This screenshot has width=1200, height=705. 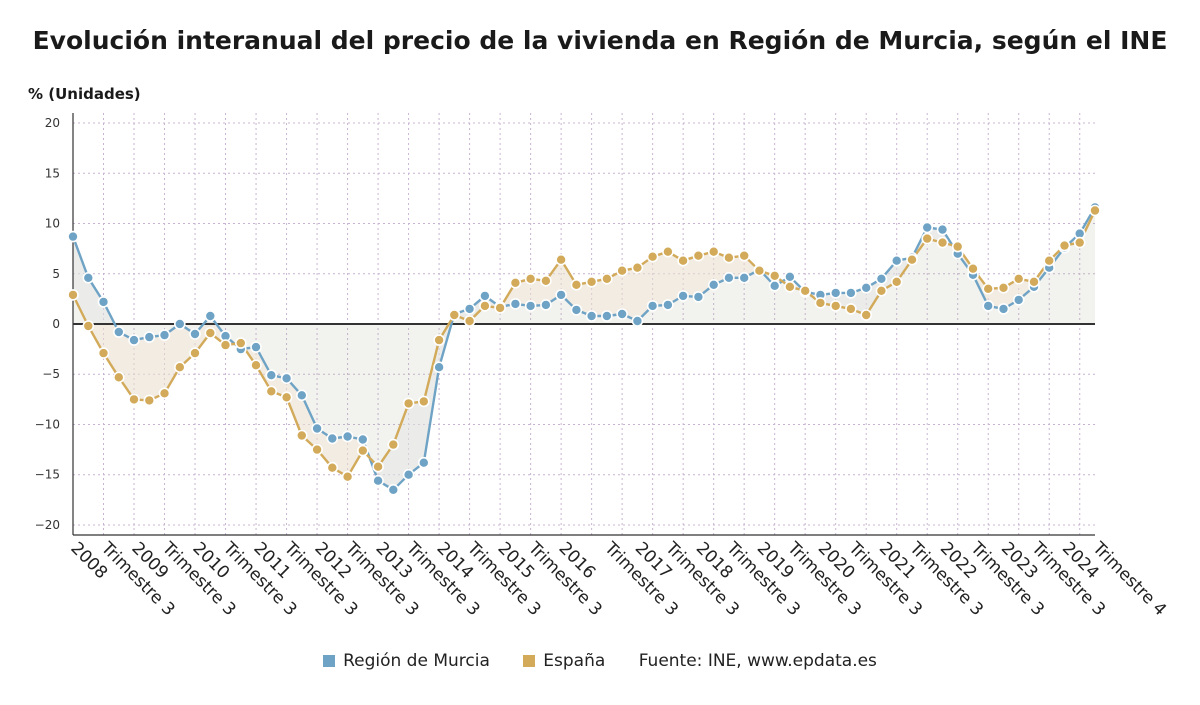 I want to click on y-tick-label: −5, so click(x=51, y=374).